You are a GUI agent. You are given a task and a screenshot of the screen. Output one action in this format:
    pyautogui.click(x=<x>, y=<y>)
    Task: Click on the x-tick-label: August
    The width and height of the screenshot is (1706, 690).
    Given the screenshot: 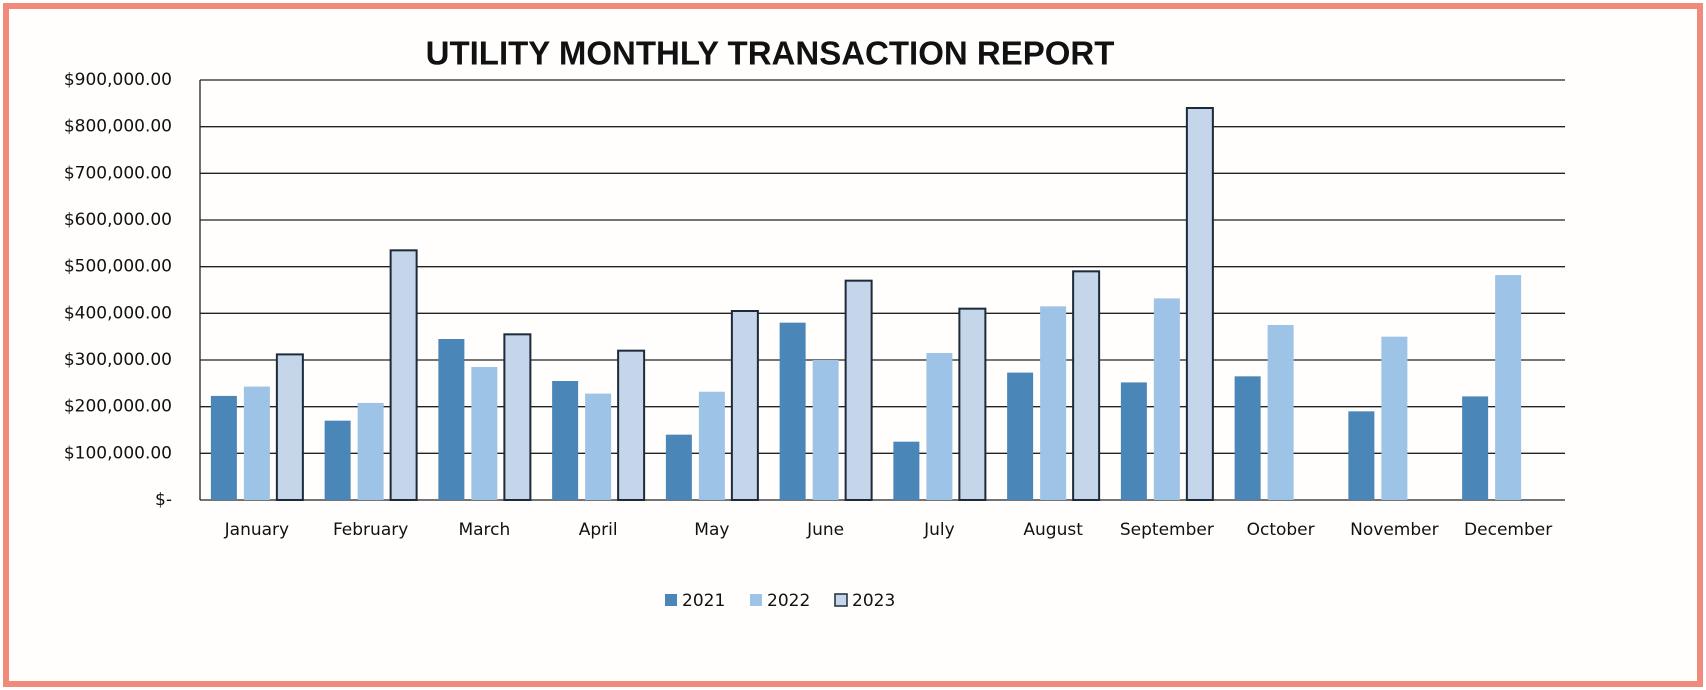 What is the action you would take?
    pyautogui.click(x=1053, y=530)
    